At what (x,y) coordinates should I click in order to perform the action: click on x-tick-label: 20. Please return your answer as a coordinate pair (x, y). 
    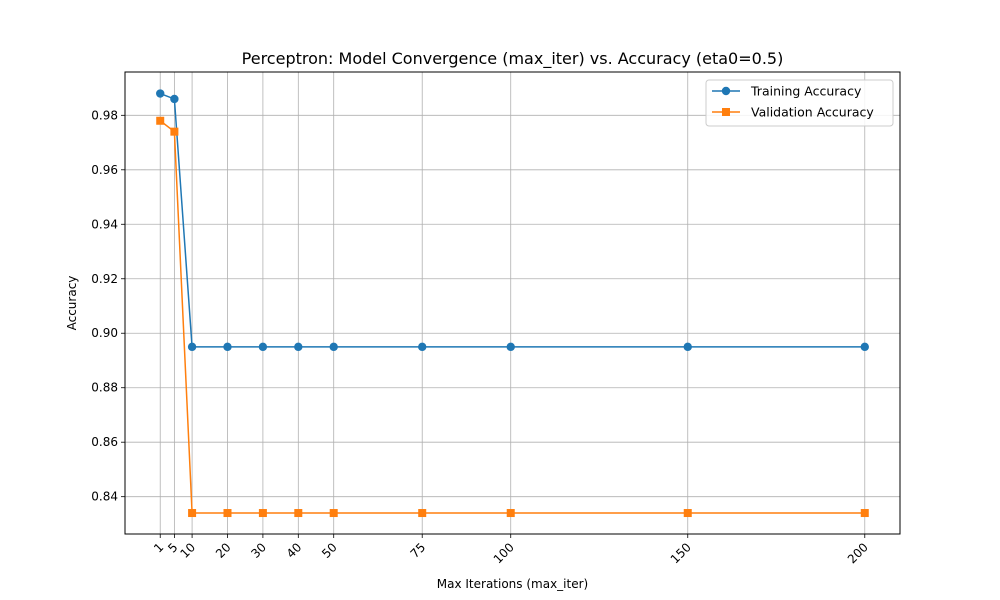
    Looking at the image, I should click on (223, 550).